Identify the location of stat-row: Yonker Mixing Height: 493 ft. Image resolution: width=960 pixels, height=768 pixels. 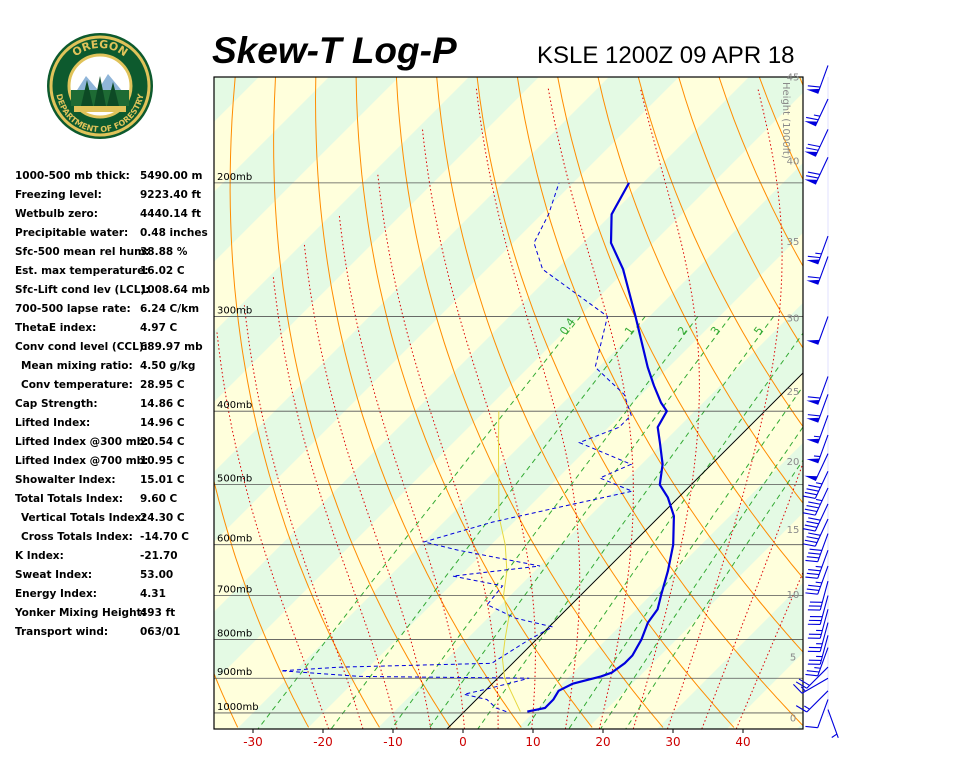
(115, 614).